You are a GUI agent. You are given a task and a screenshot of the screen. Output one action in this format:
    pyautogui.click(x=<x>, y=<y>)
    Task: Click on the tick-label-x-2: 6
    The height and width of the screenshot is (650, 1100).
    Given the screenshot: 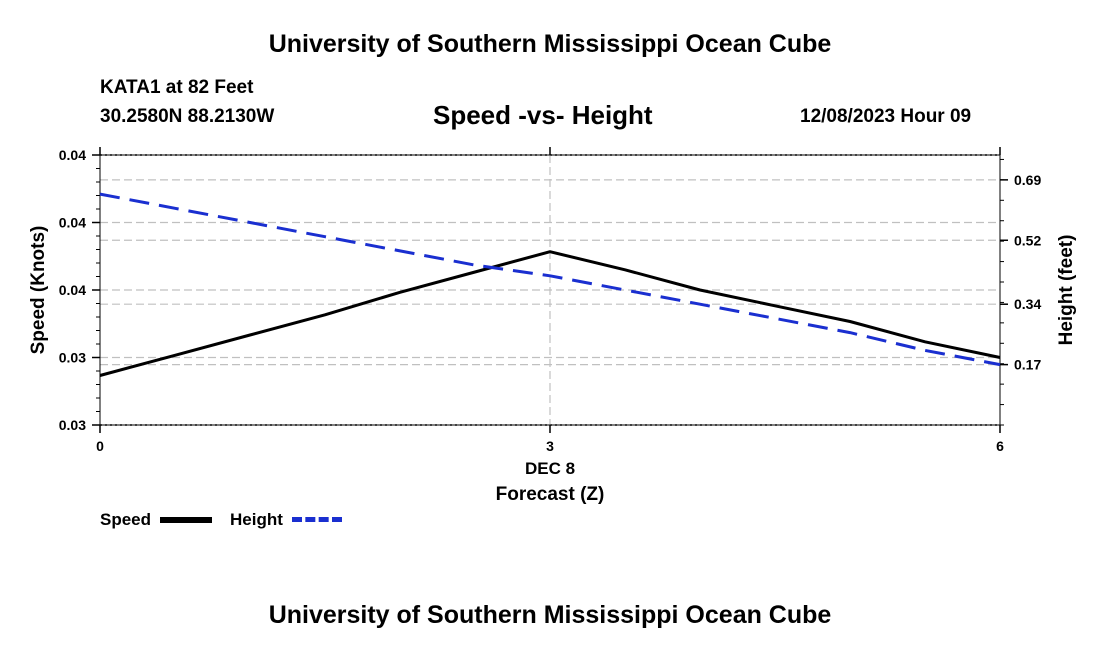 What is the action you would take?
    pyautogui.click(x=1000, y=446)
    